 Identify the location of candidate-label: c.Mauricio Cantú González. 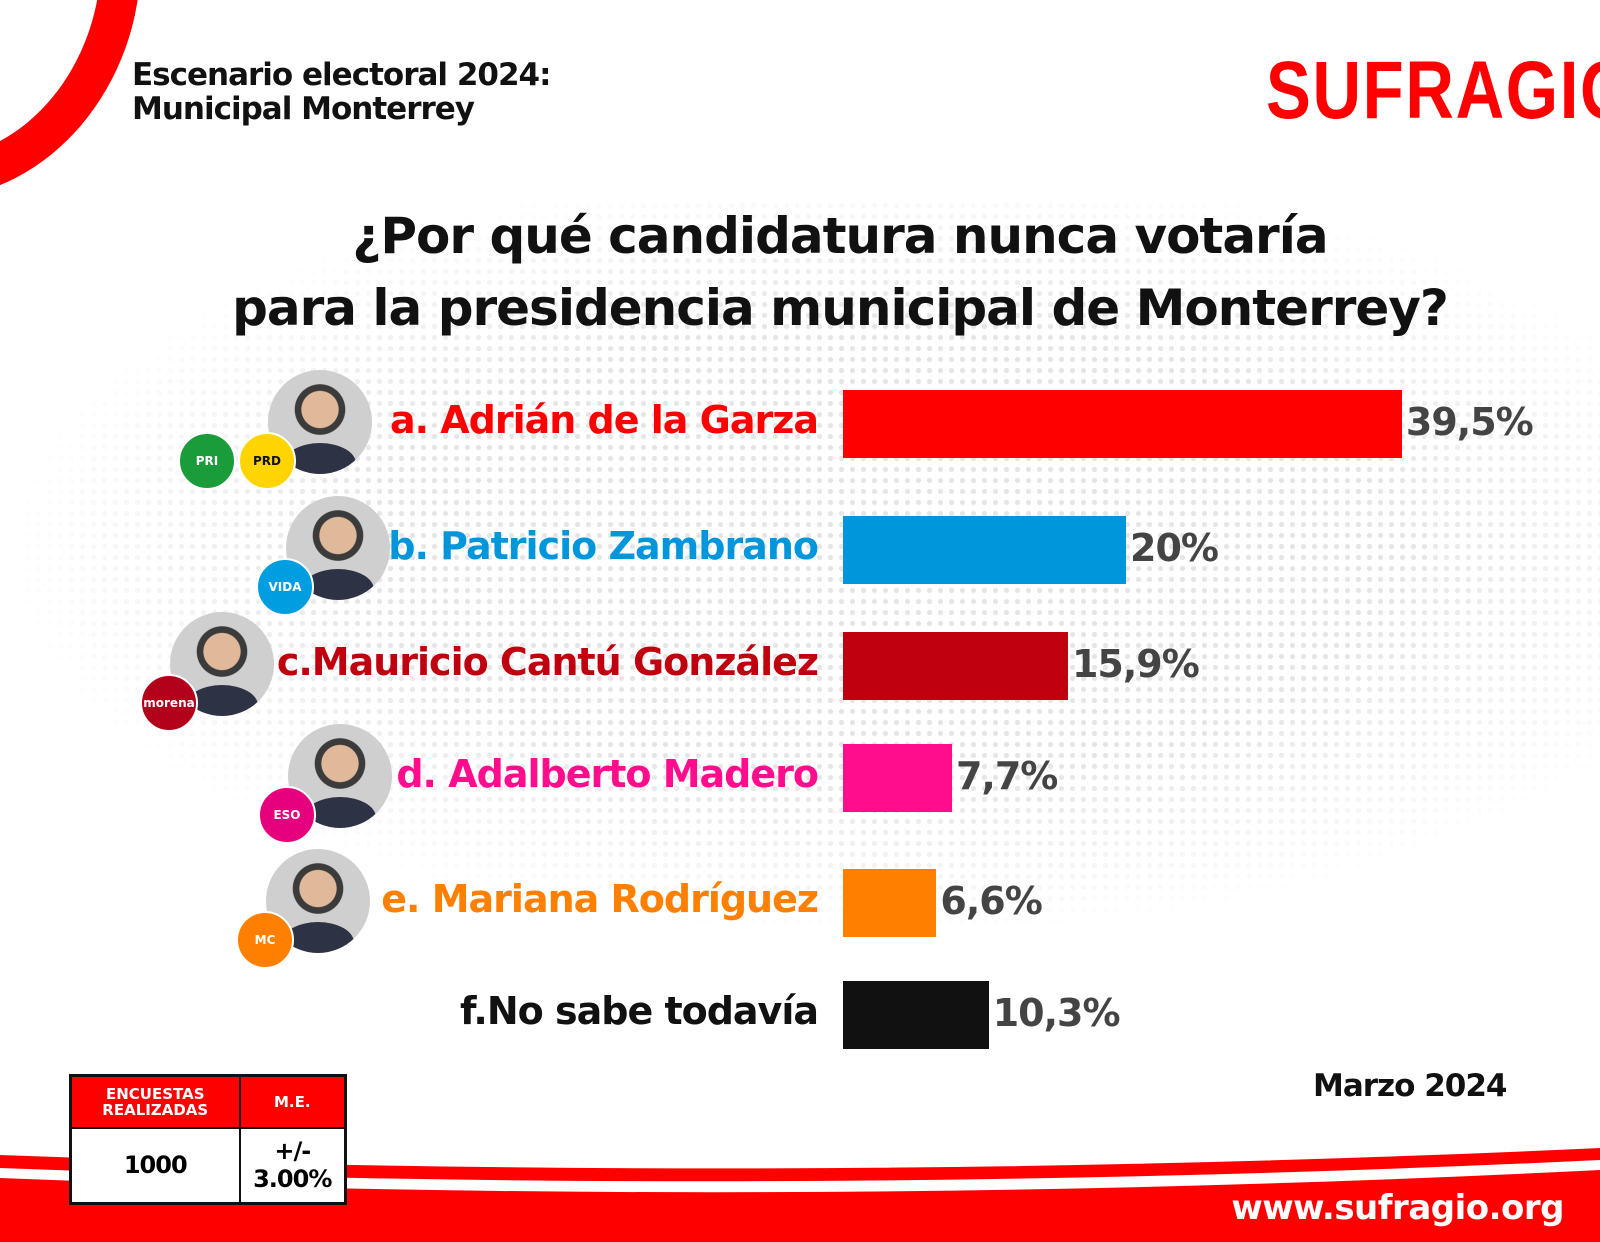
(547, 662).